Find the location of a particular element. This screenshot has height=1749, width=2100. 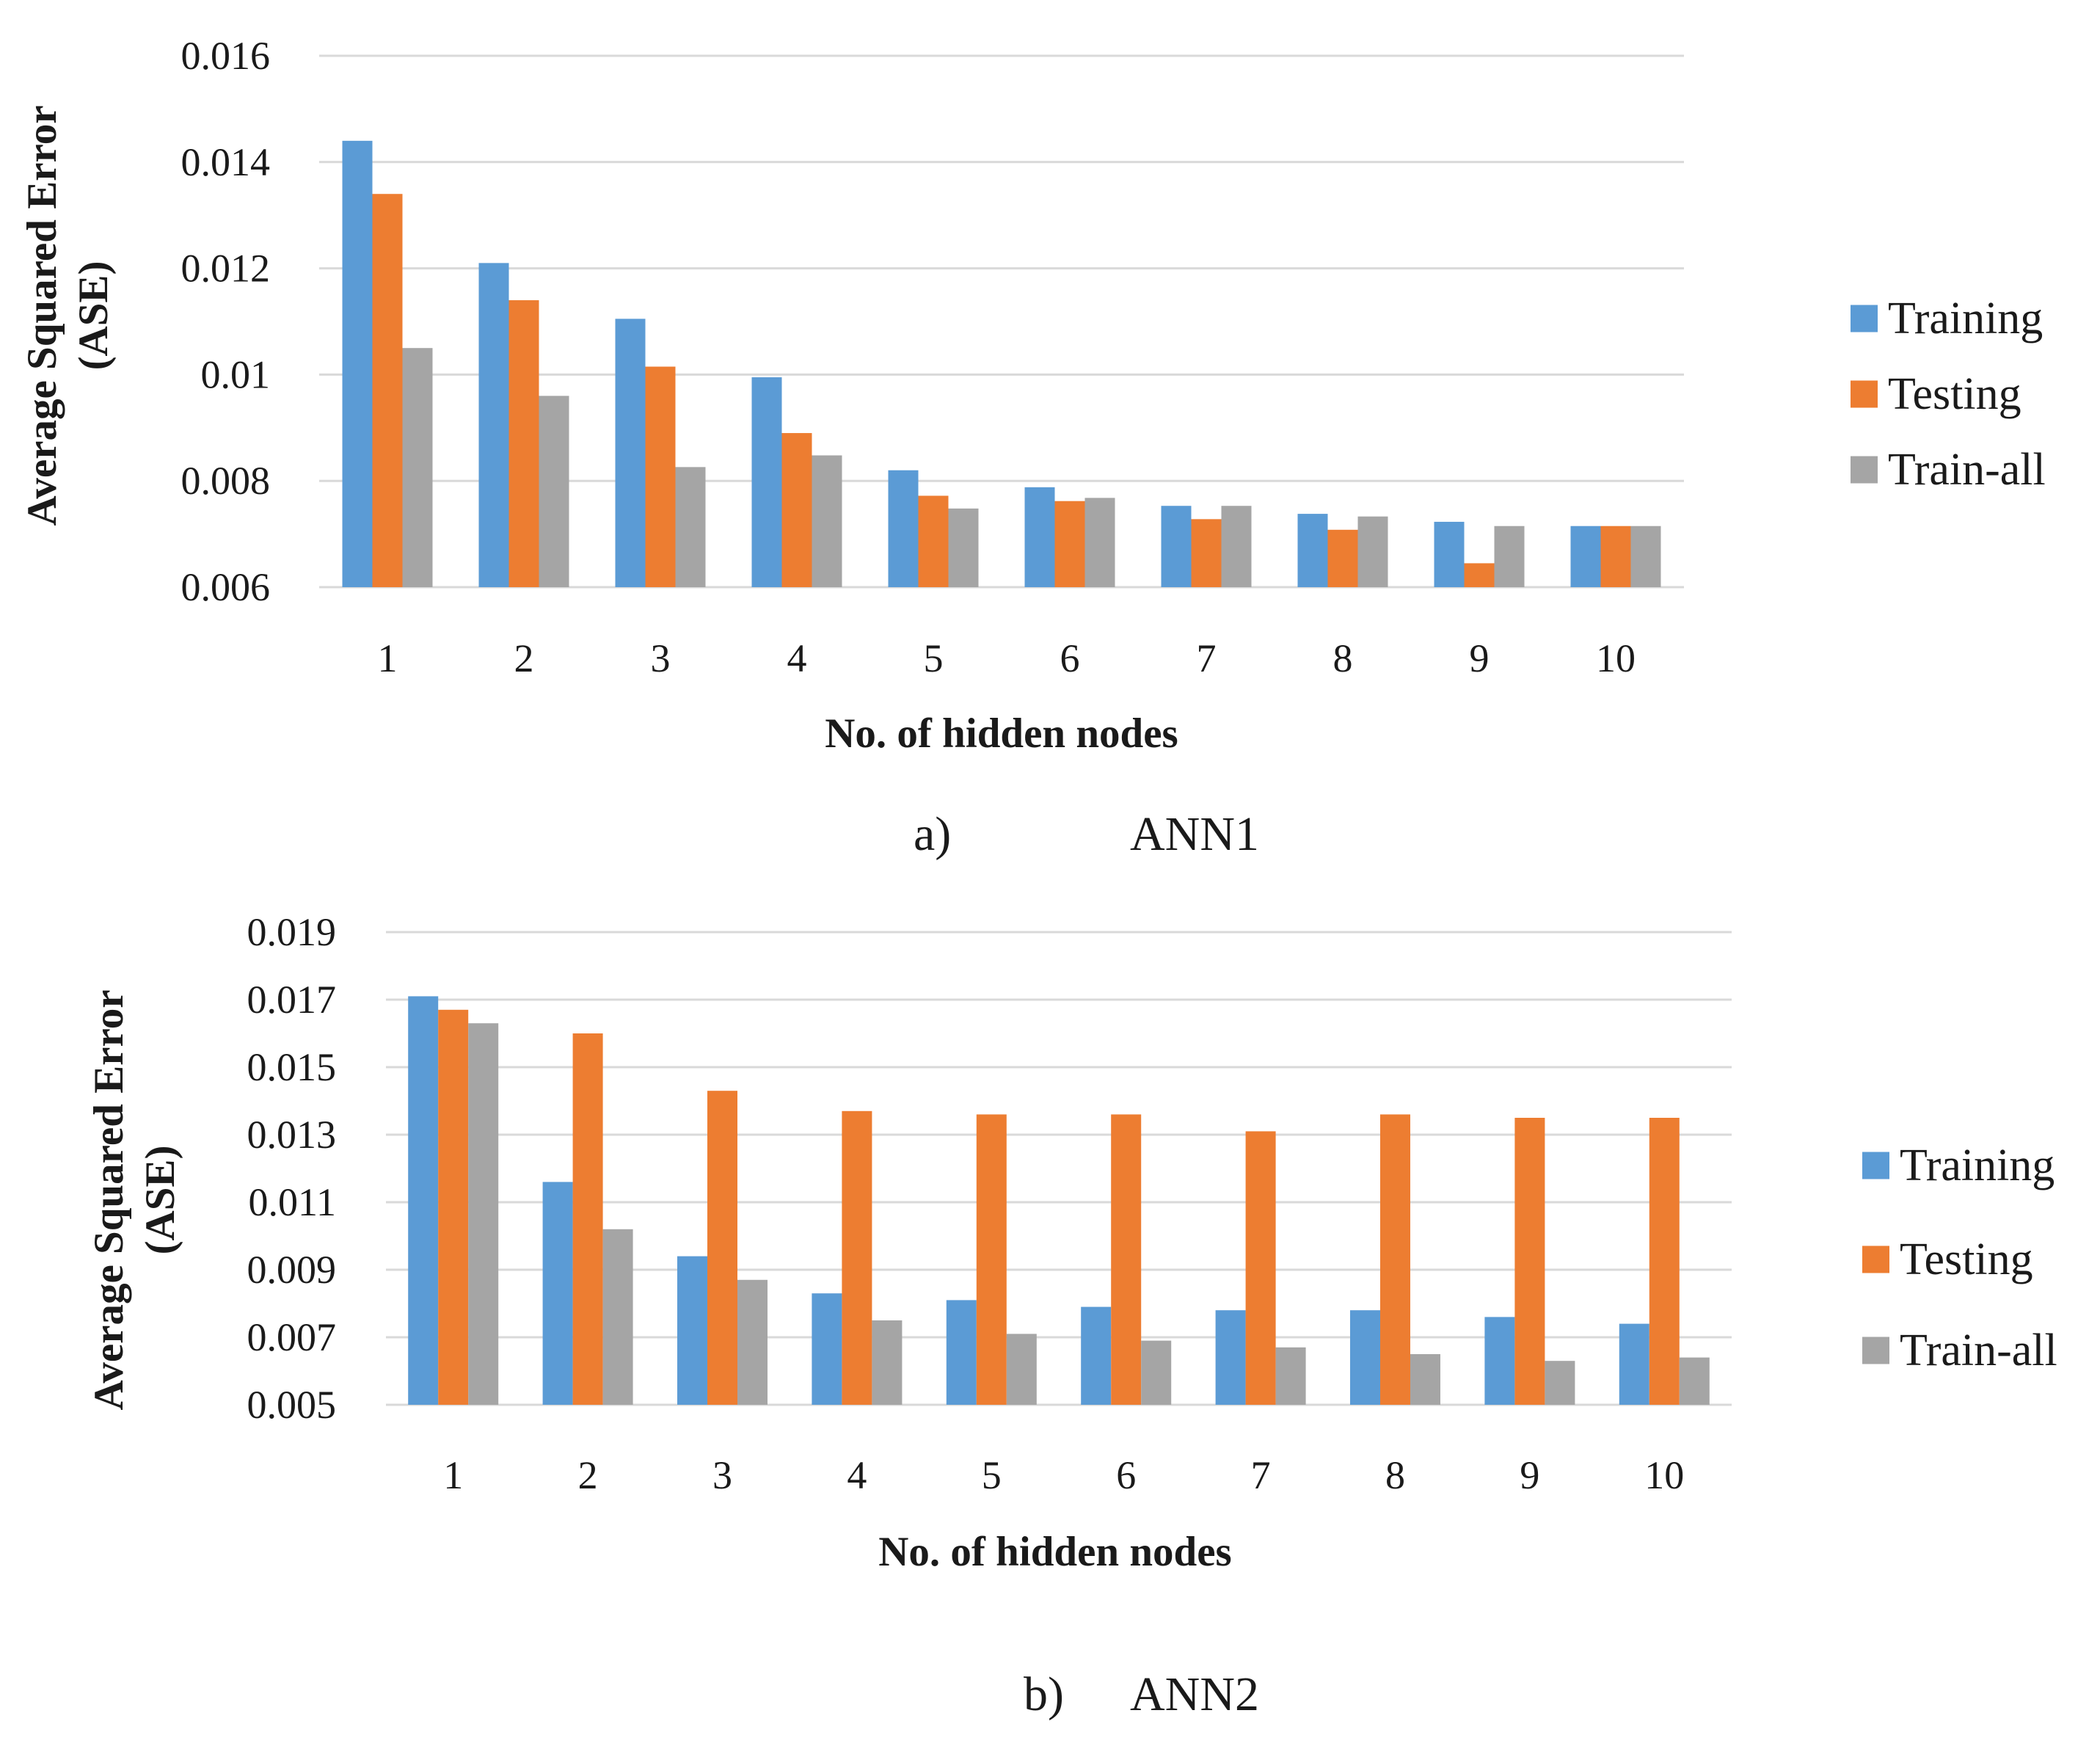

caption-letter: a) is located at coordinates (932, 834).